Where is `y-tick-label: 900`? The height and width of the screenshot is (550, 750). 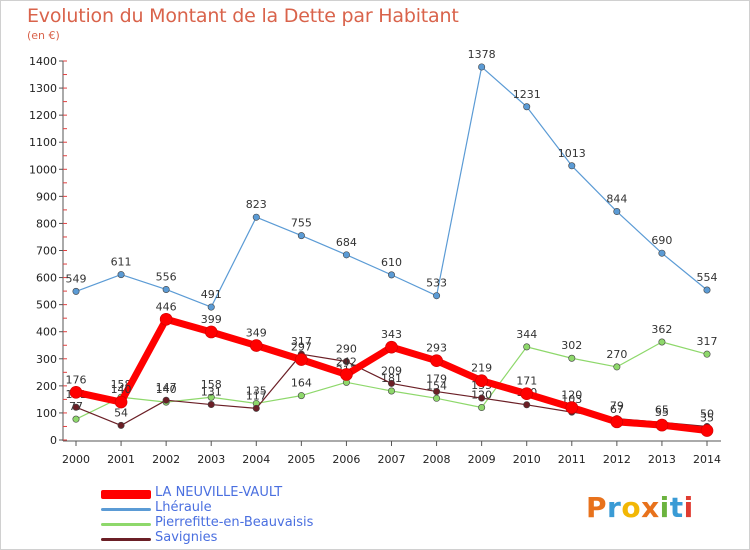
y-tick-label: 900 is located at coordinates (46, 196).